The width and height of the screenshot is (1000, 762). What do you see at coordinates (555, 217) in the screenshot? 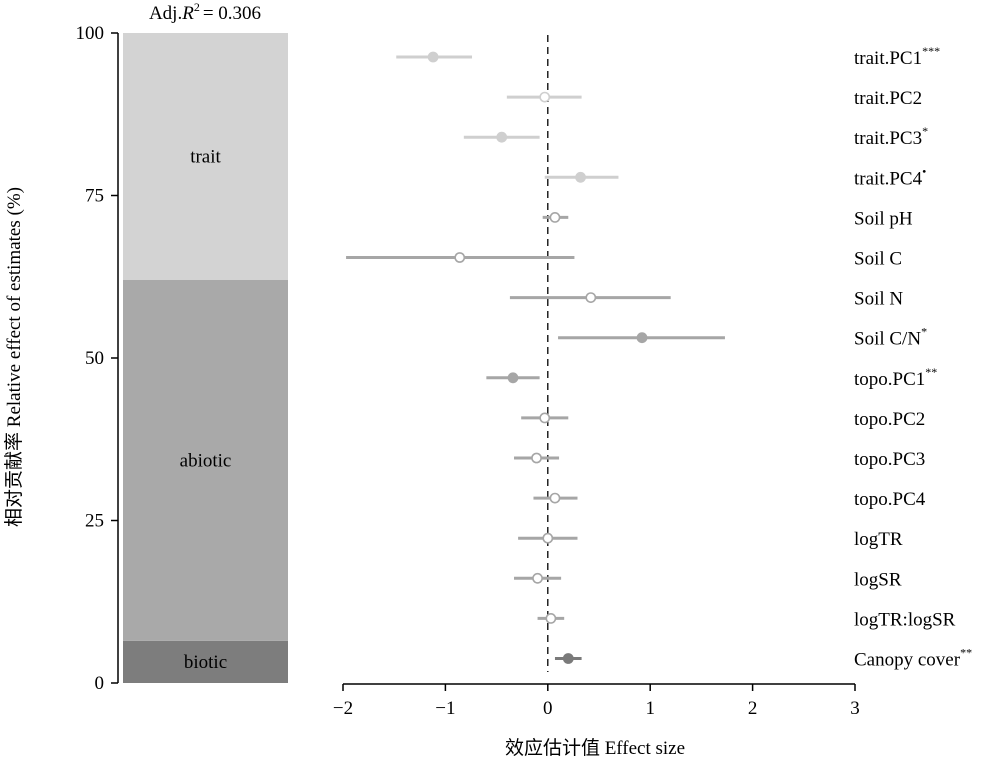
I see `estimate-point-soil-ph` at bounding box center [555, 217].